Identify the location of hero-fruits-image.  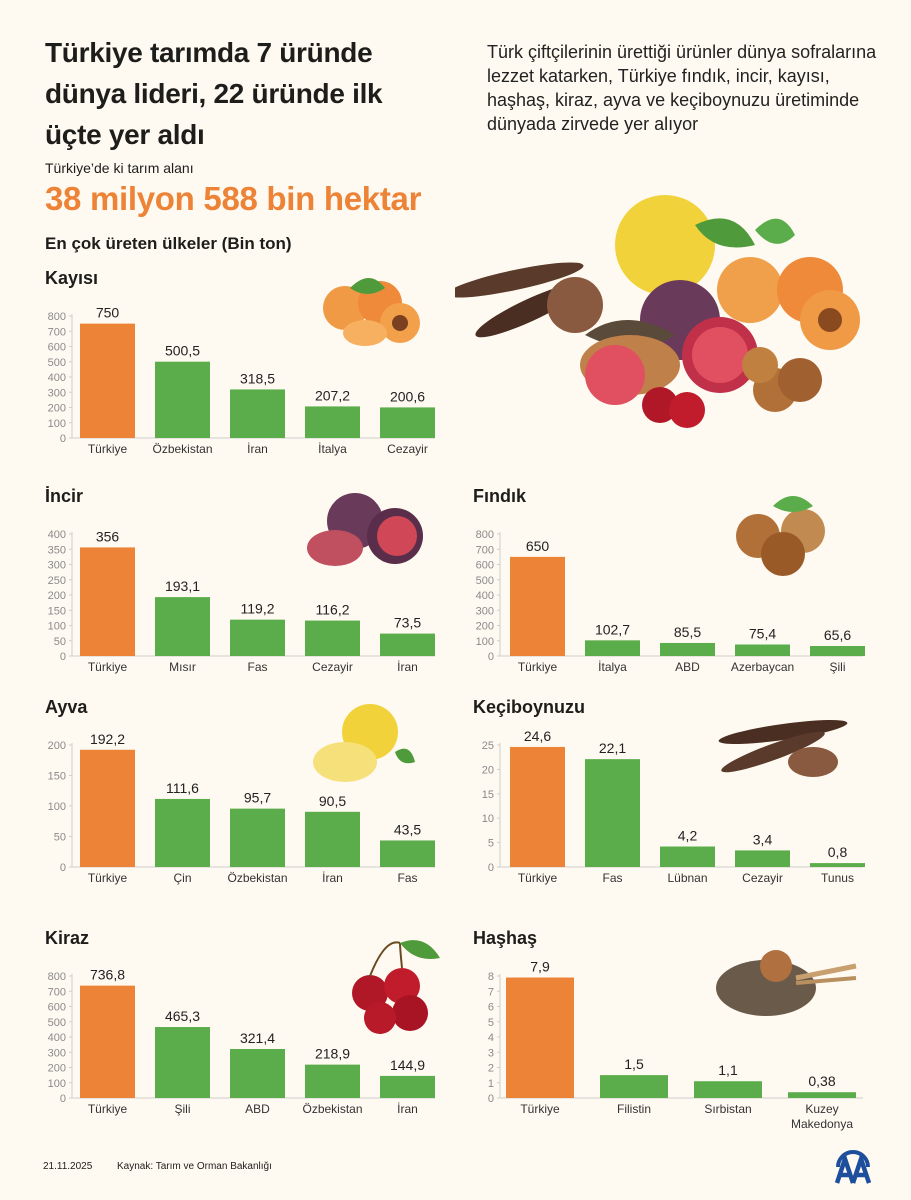
(657, 311).